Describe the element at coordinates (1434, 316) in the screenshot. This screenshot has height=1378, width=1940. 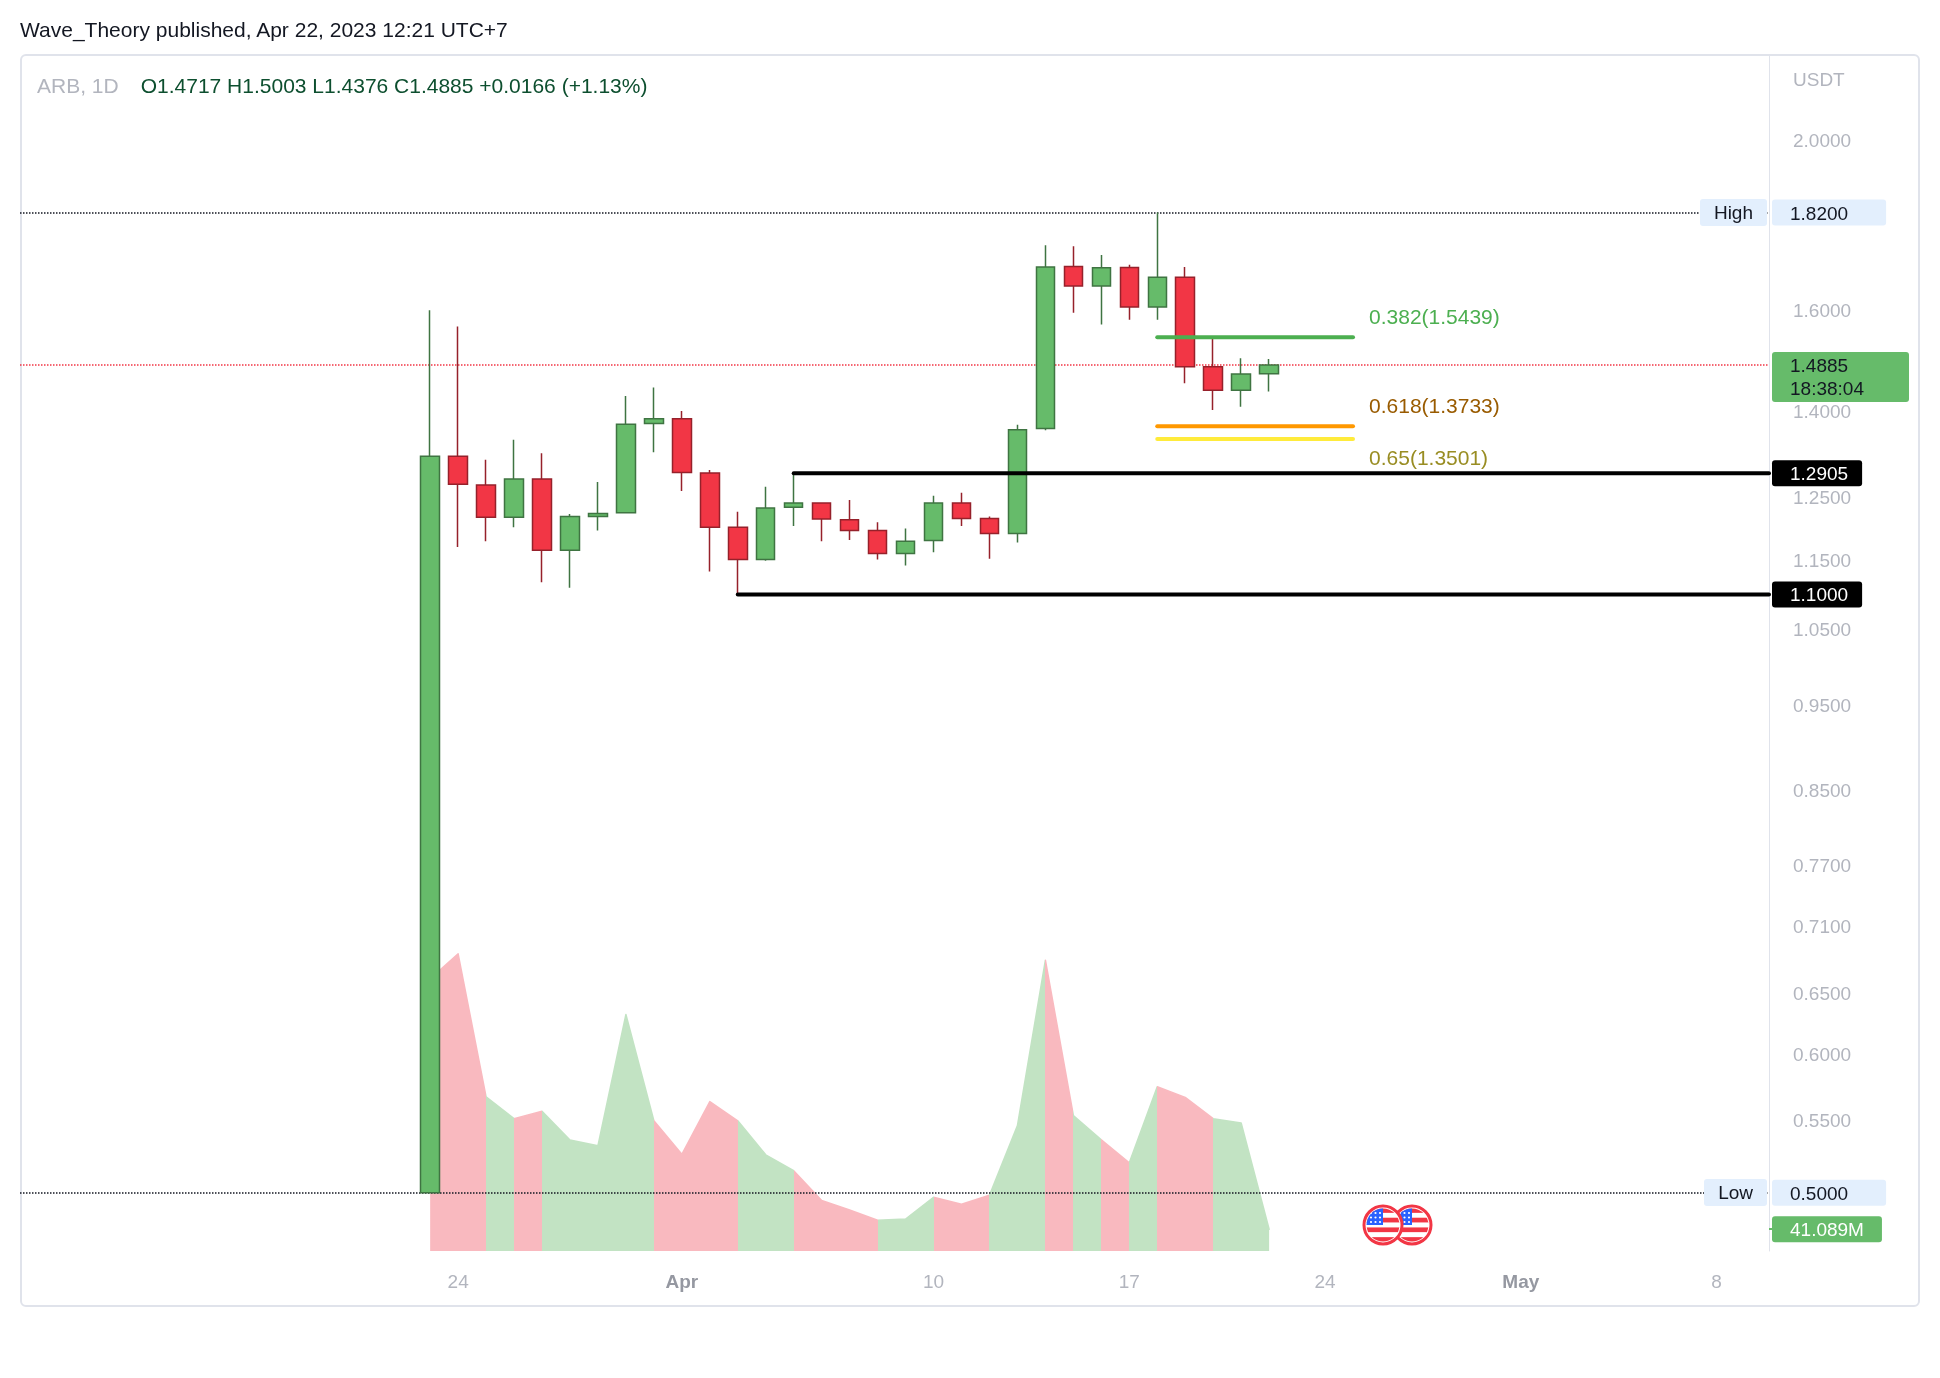
I see `series-label: 0.382(1.5439)` at that location.